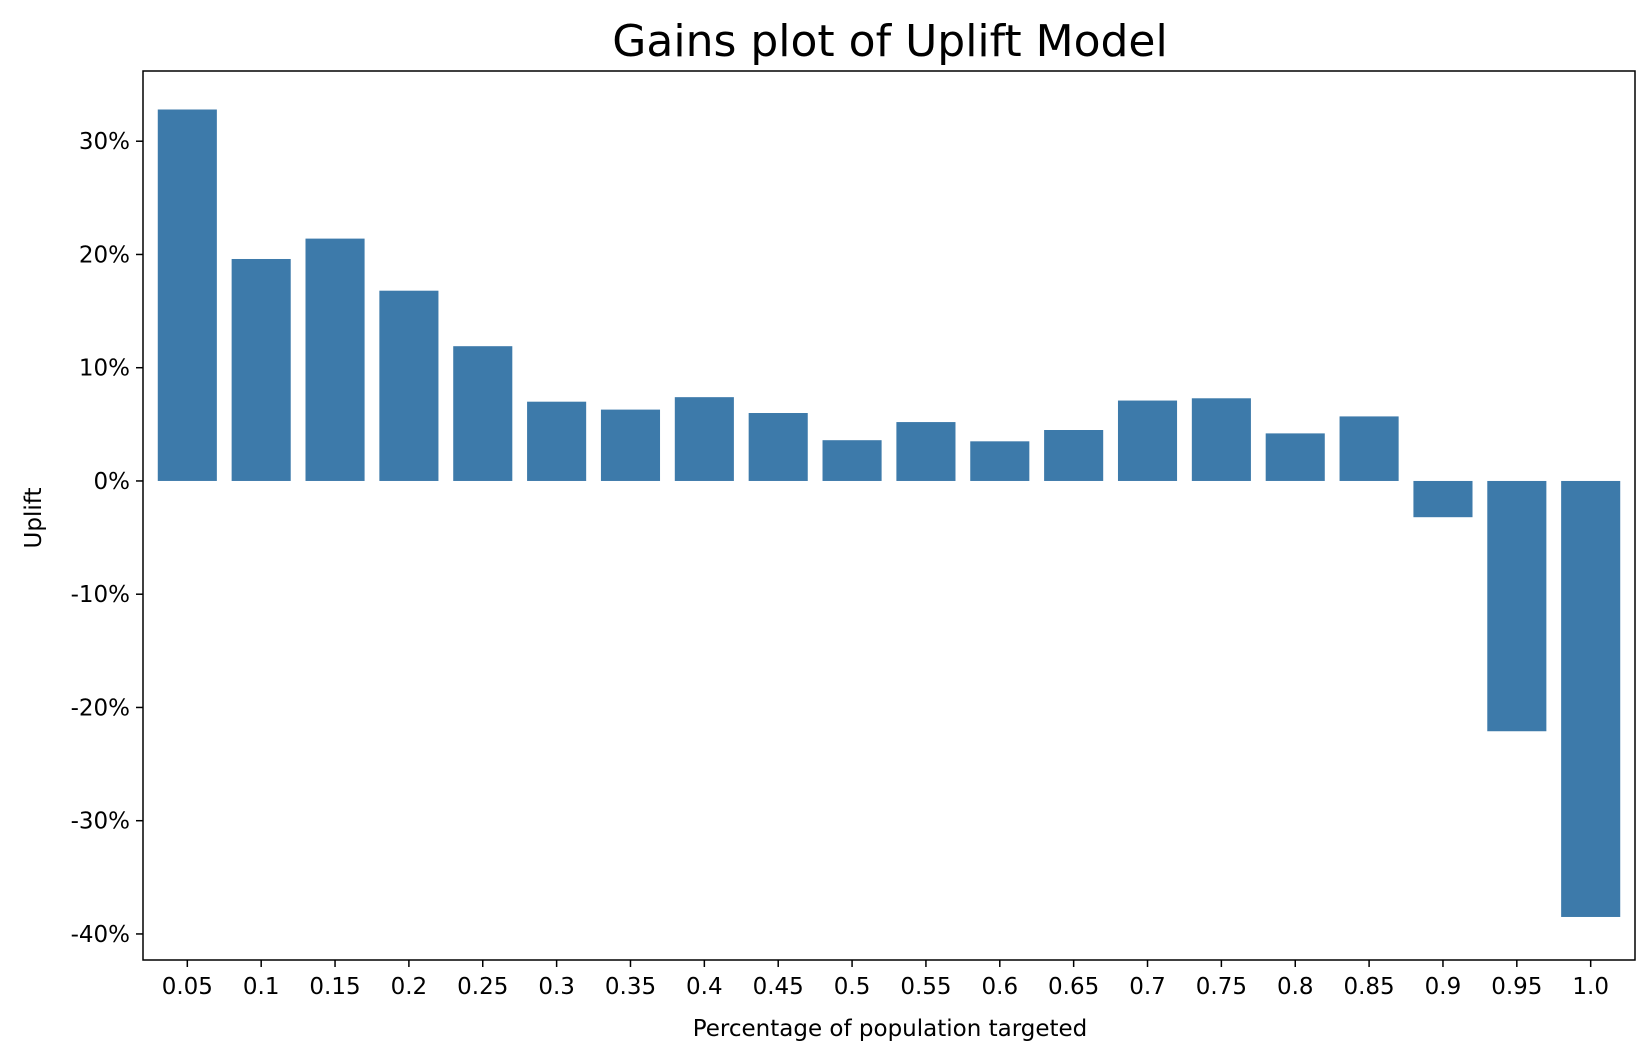 The width and height of the screenshot is (1650, 1059). Describe the element at coordinates (1000, 987) in the screenshot. I see `x-tick-label: 0.6` at that location.